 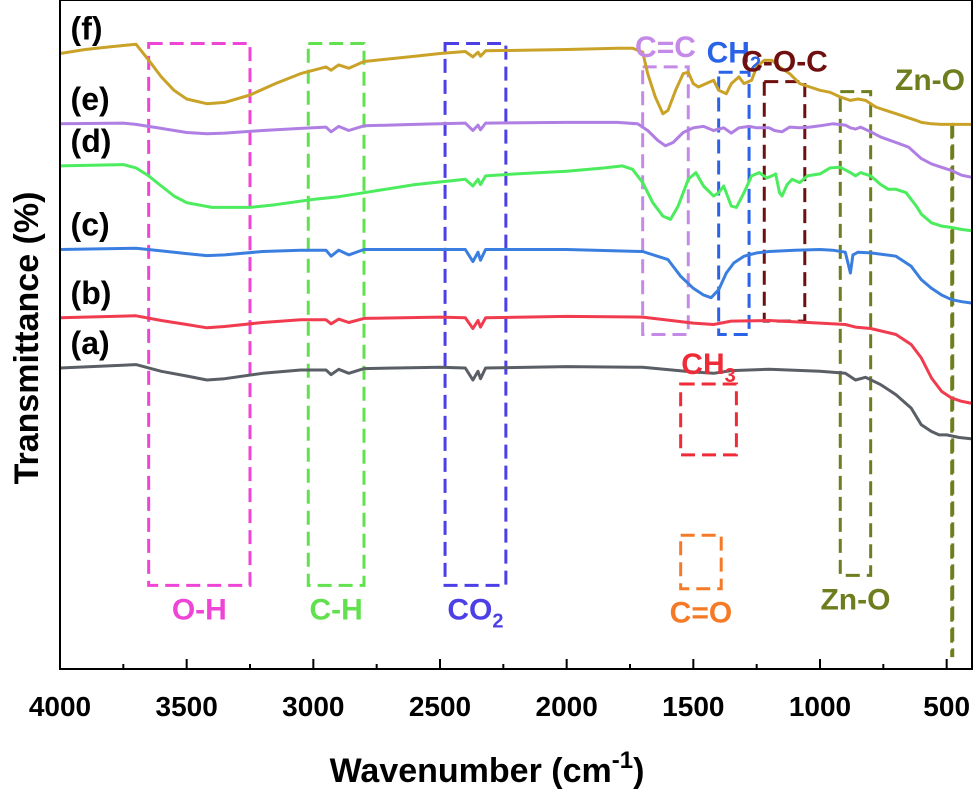 What do you see at coordinates (90, 99) in the screenshot?
I see `series-label-e: (e)` at bounding box center [90, 99].